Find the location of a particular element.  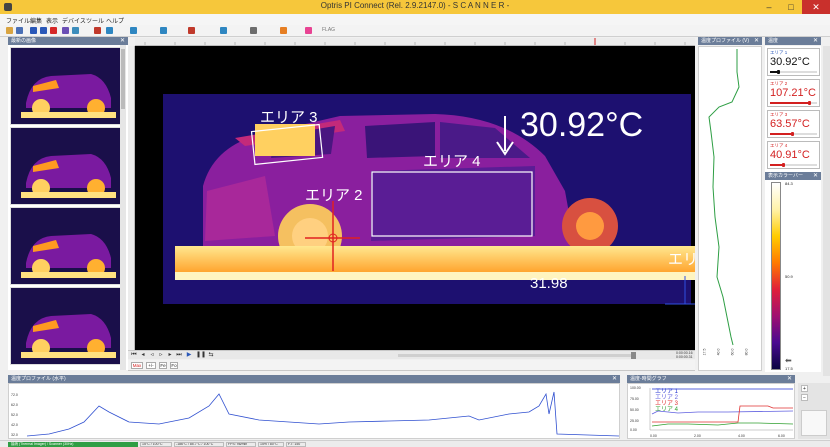

side-toolstrip is located at coordinates (826, 211).